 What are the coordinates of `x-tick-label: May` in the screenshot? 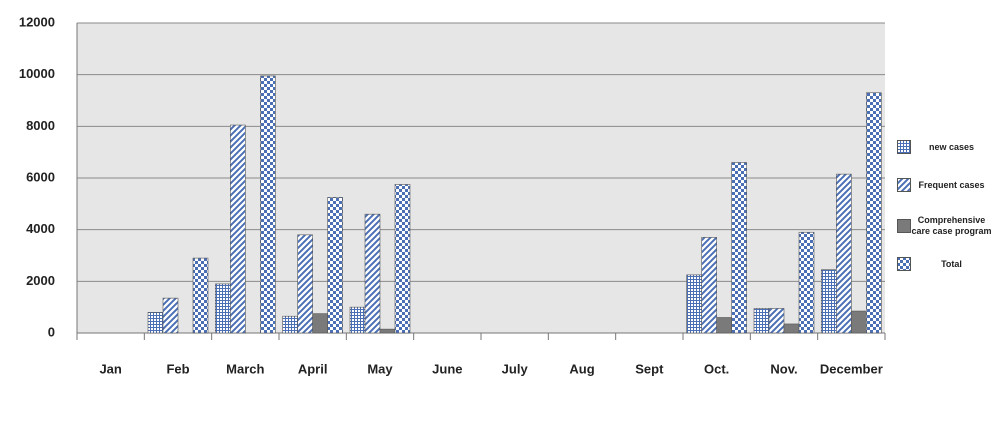 It's located at (380, 368).